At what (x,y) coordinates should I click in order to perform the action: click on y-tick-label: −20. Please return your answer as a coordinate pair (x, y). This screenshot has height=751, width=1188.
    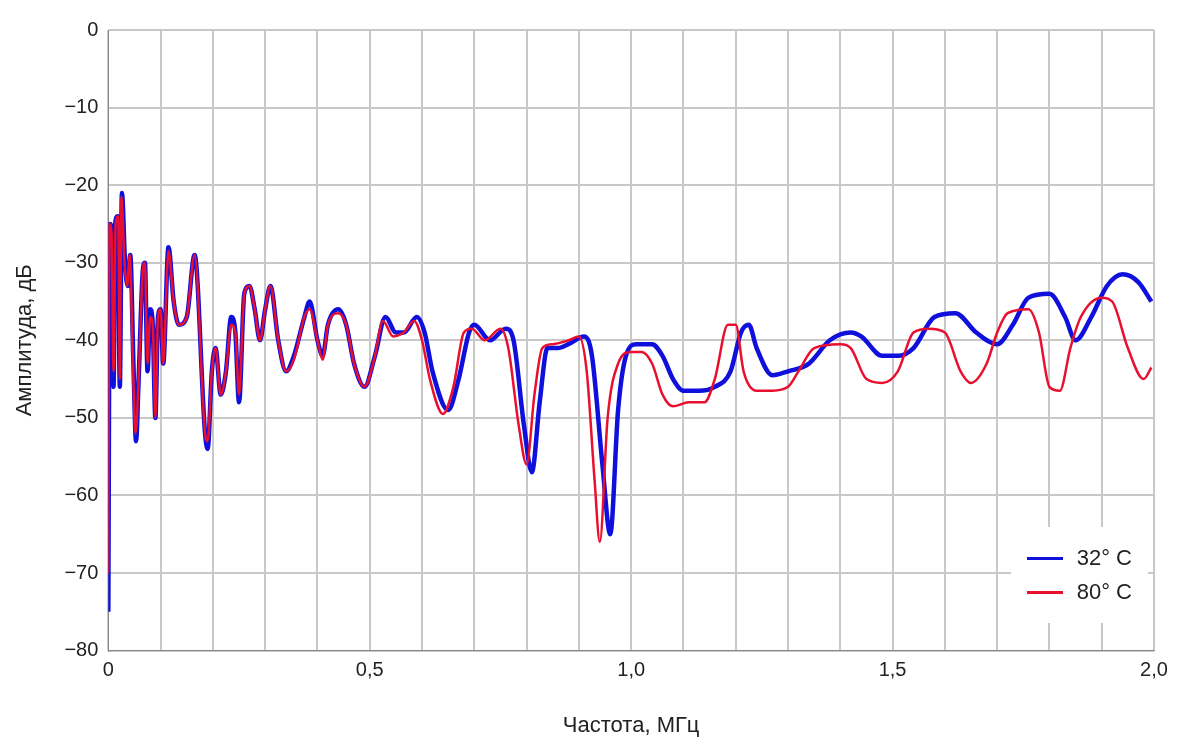
    Looking at the image, I should click on (81, 183).